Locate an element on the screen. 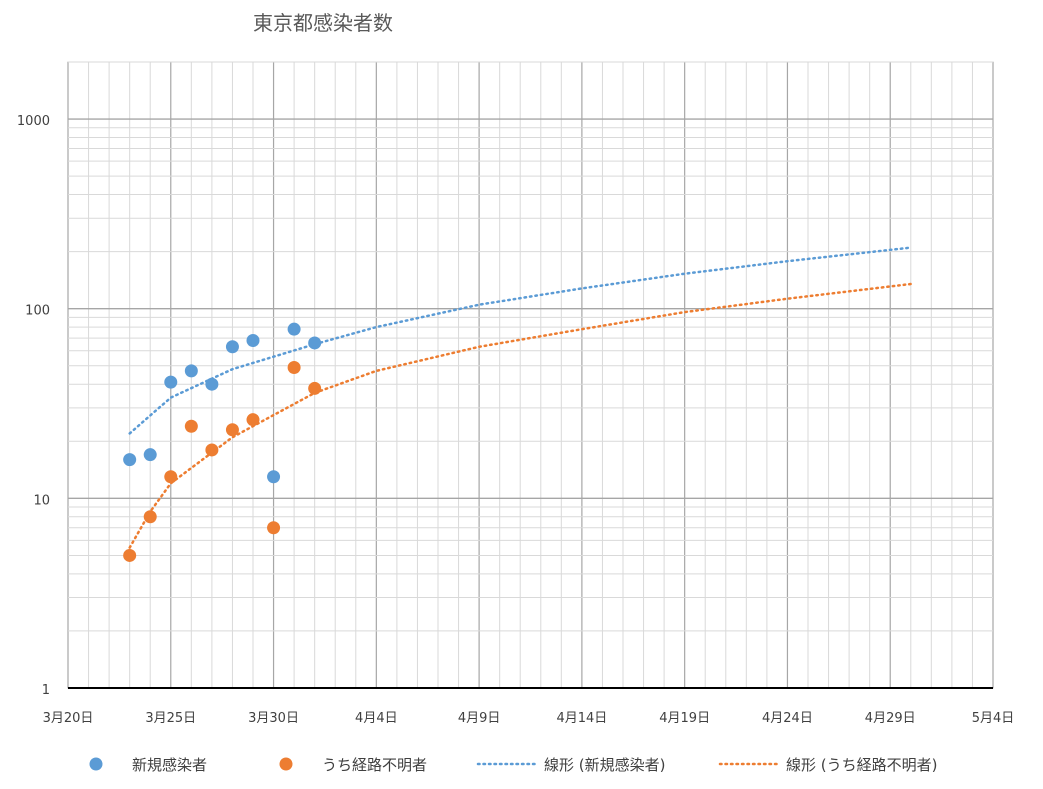 This screenshot has height=789, width=1043. x-tick-label: 4月29日 is located at coordinates (890, 718).